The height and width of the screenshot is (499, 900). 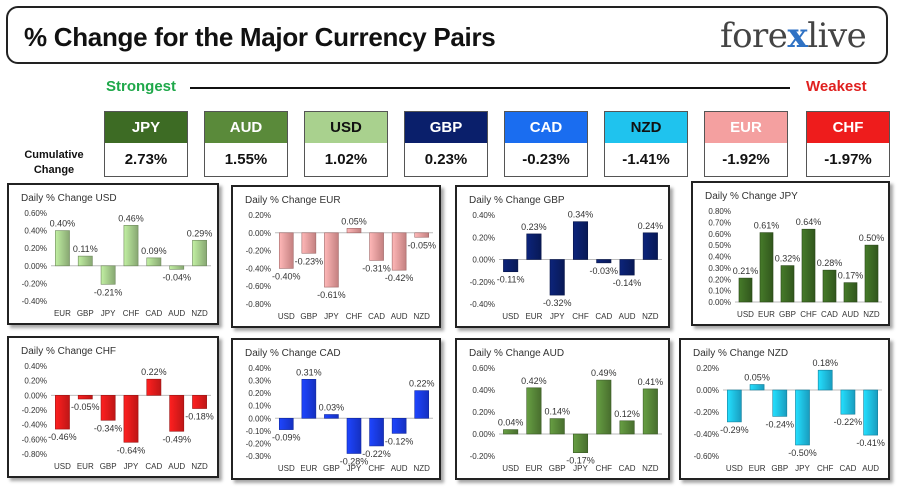 I want to click on currency-cumulative-value: 0.23%, so click(x=446, y=159).